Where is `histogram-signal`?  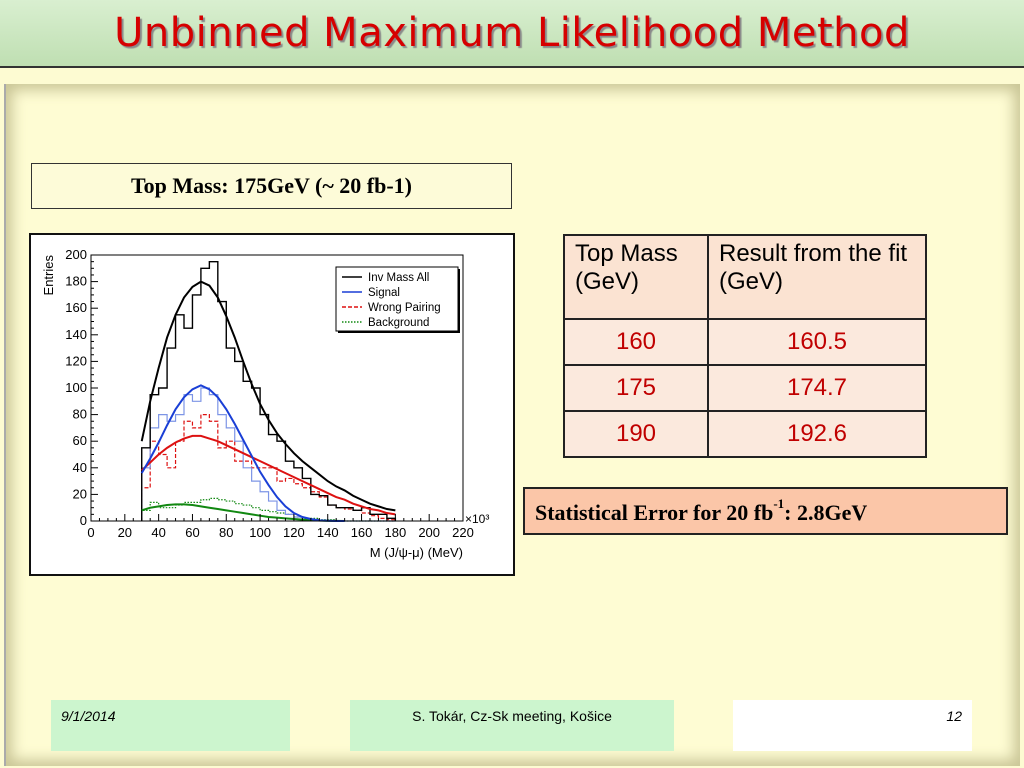 histogram-signal is located at coordinates (268, 454).